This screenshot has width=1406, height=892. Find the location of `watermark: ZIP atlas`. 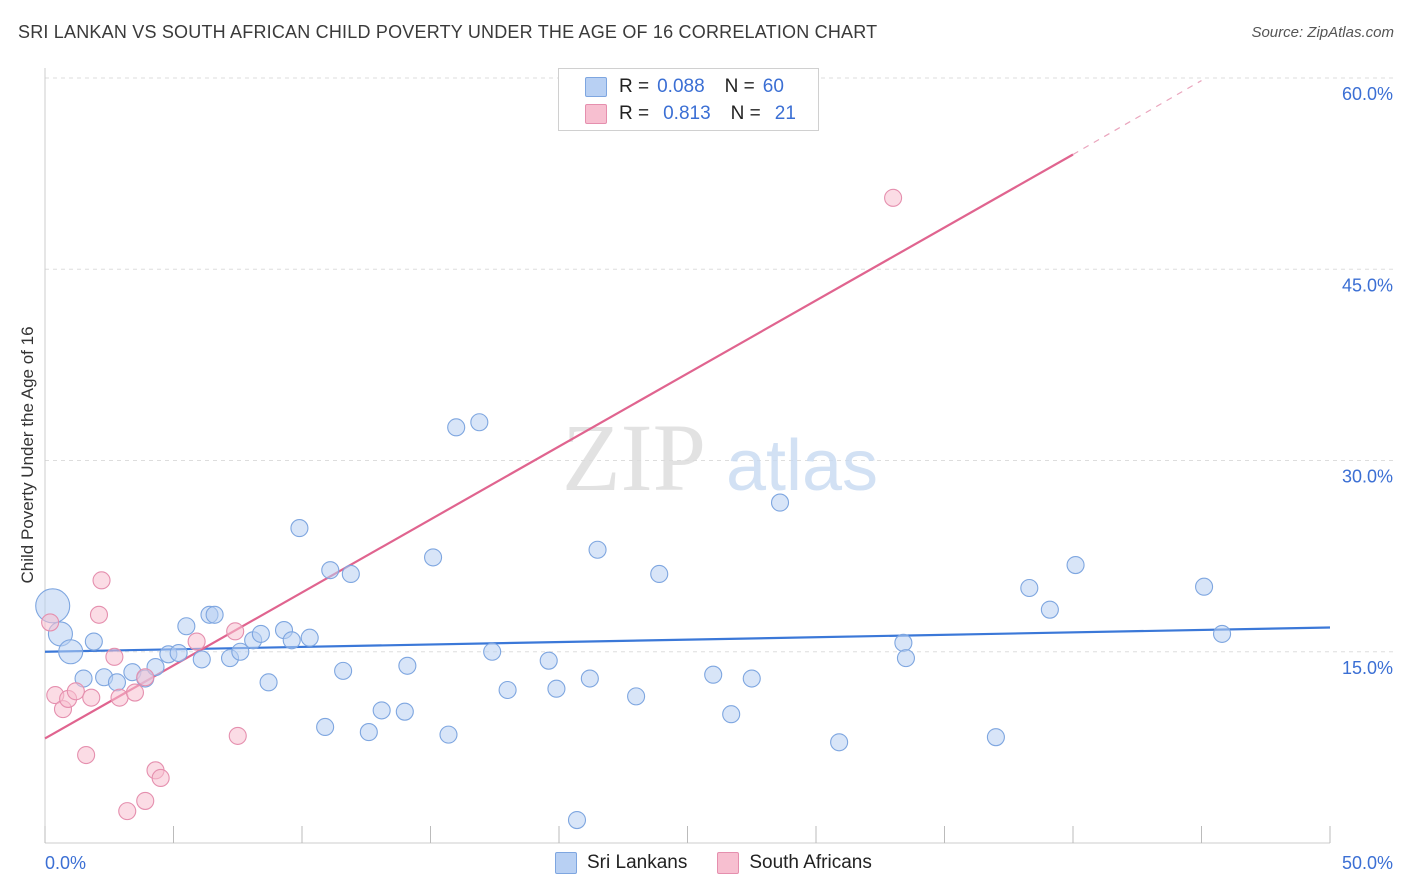

watermark: ZIP atlas is located at coordinates (720, 457).